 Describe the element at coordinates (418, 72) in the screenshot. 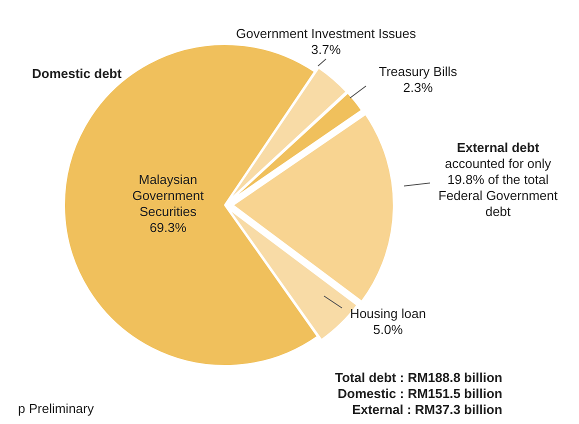

I see `slice-label: Treasury Bills` at that location.